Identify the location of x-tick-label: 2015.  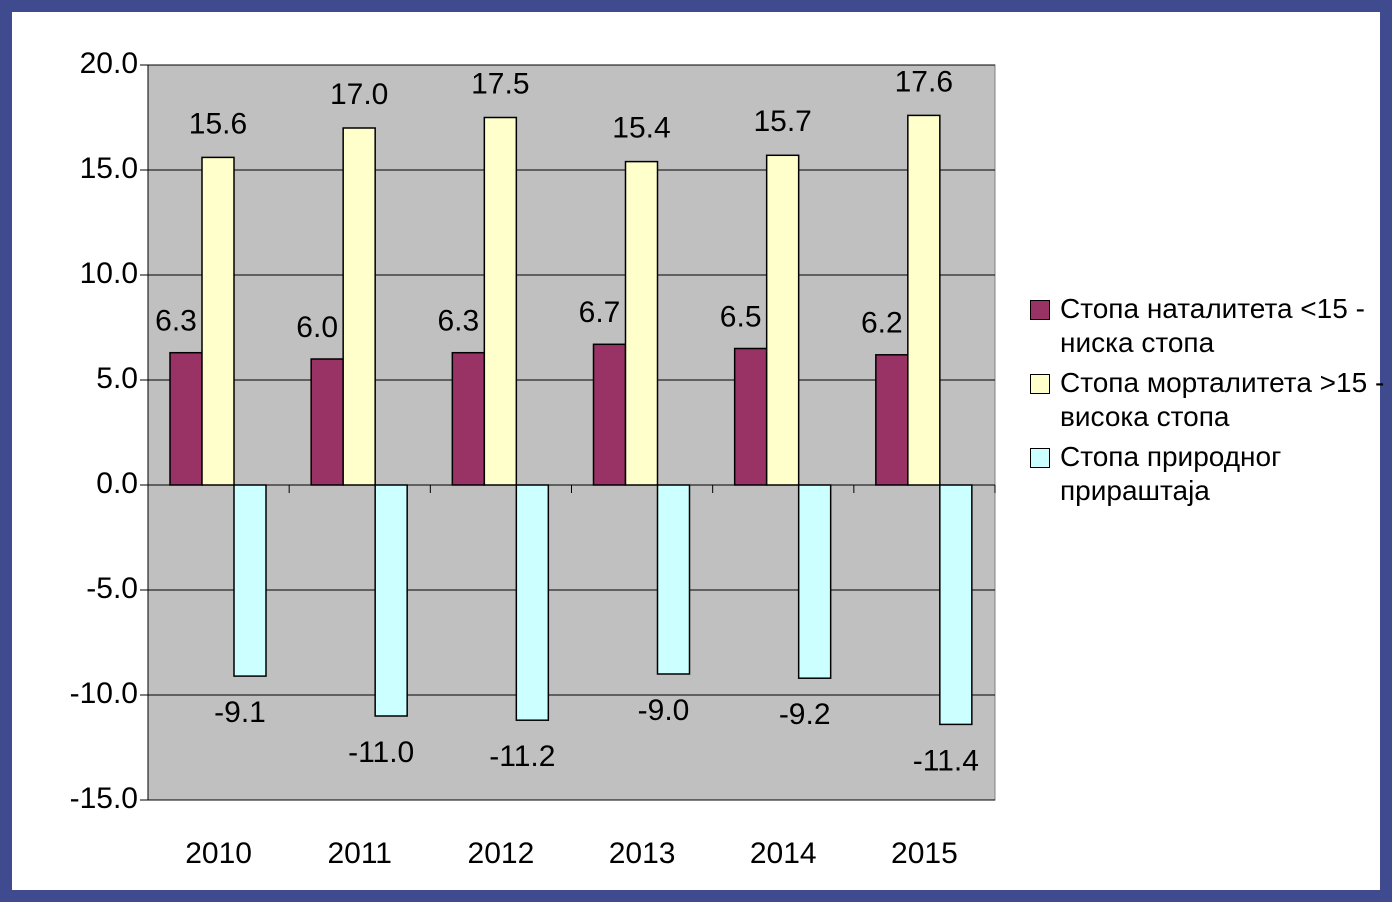
(924, 853).